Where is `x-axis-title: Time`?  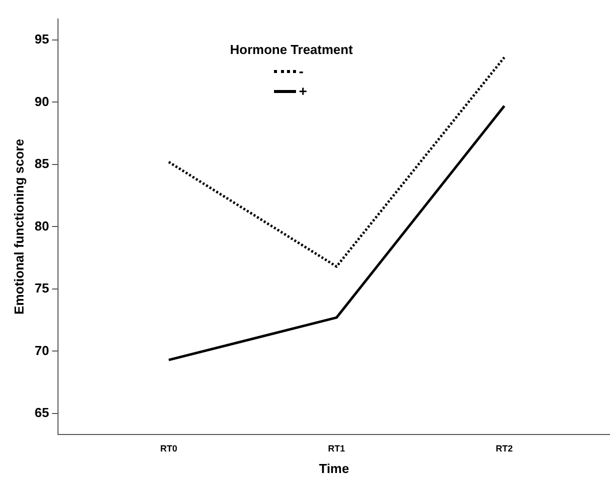
x-axis-title: Time is located at coordinates (334, 468).